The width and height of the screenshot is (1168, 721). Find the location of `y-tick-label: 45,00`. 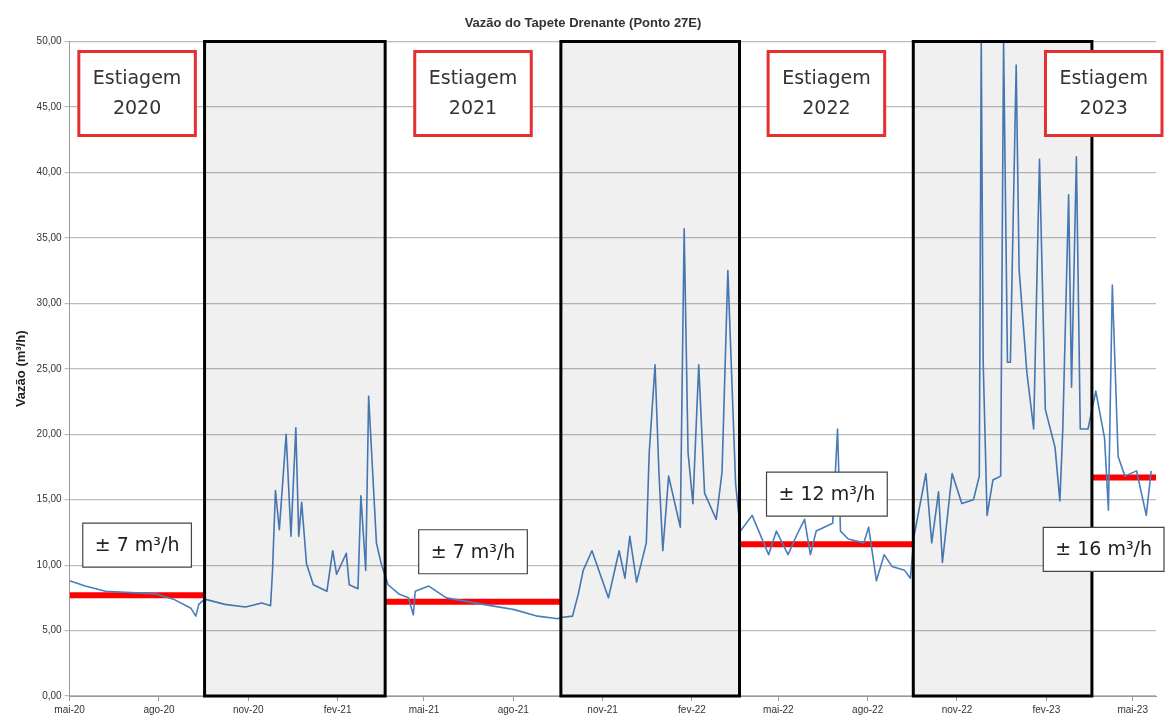

y-tick-label: 45,00 is located at coordinates (49, 106).